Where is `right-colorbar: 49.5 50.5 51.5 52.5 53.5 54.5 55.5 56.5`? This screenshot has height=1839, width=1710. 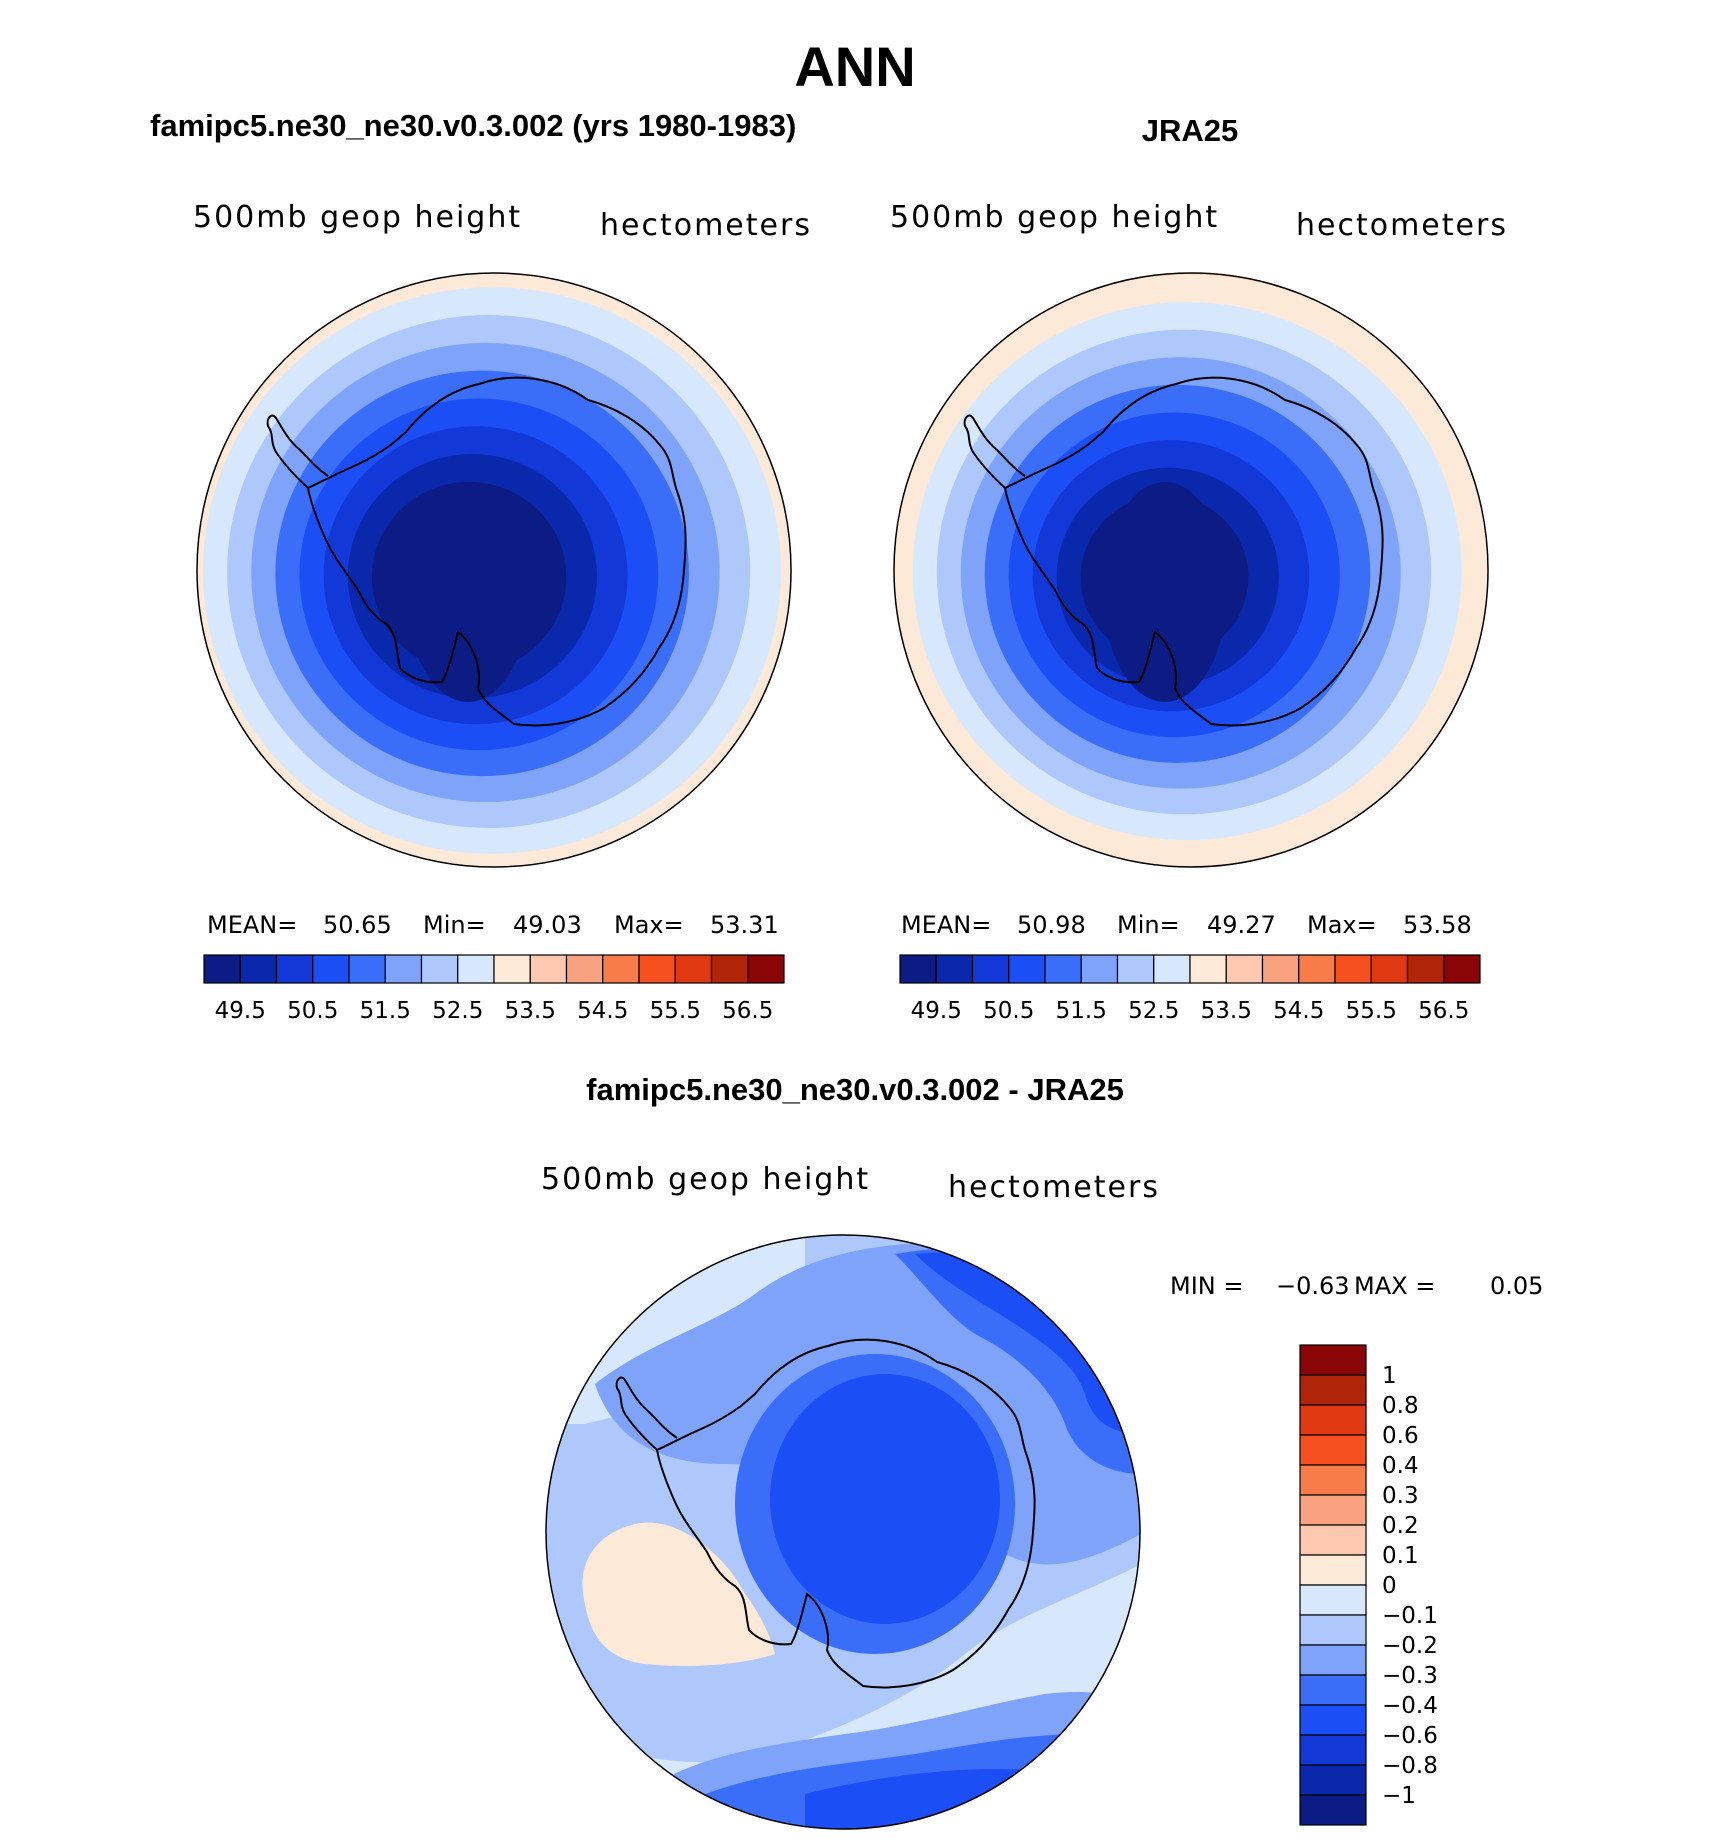
right-colorbar: 49.5 50.5 51.5 52.5 53.5 54.5 55.5 56.5 is located at coordinates (1190, 989).